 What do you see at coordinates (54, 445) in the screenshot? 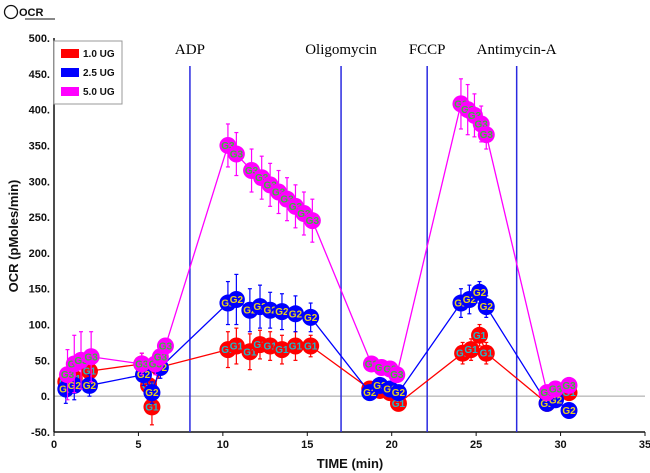
I see `x-tick-label: 0` at bounding box center [54, 445].